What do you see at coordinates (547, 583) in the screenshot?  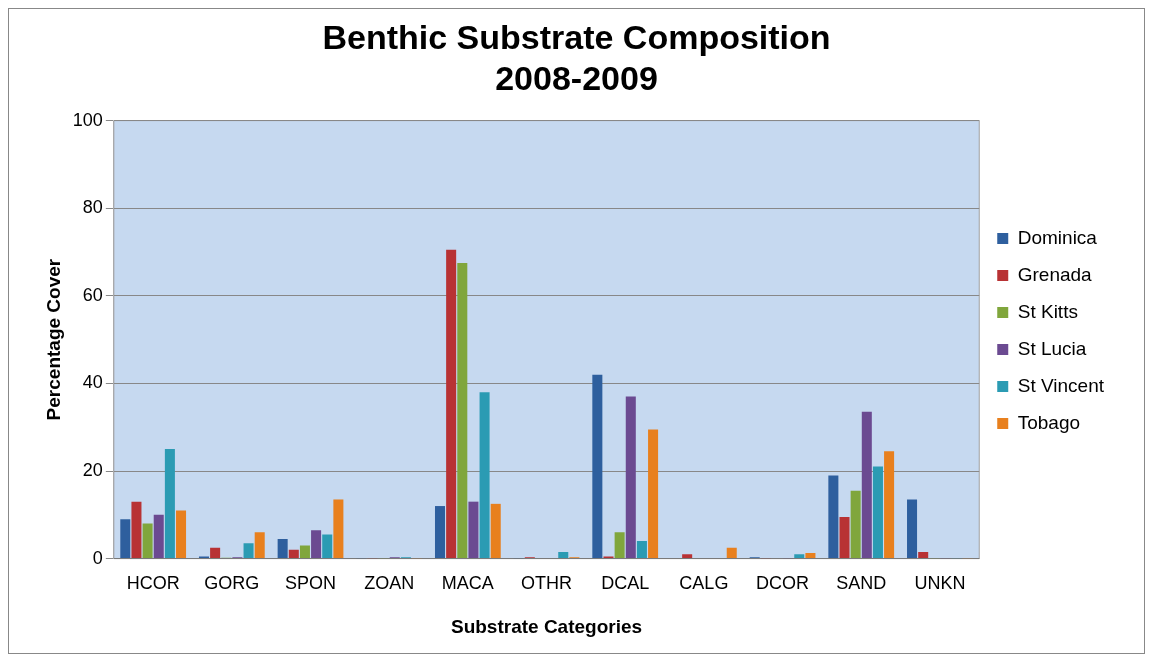 I see `x-tick-label: OTHR` at bounding box center [547, 583].